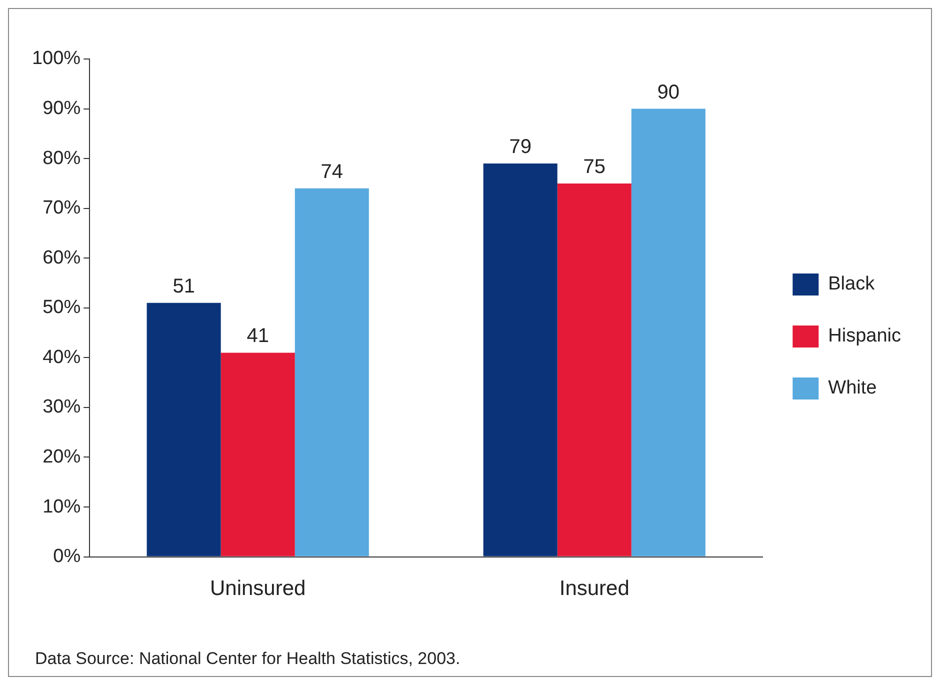  I want to click on data-label: 75, so click(594, 167).